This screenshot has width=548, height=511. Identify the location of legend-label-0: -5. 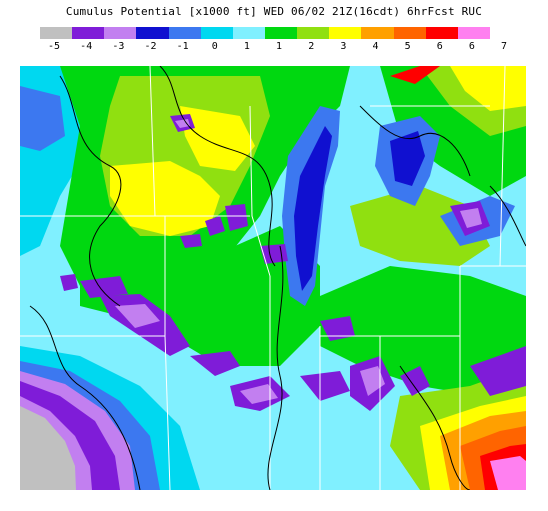
(54, 46).